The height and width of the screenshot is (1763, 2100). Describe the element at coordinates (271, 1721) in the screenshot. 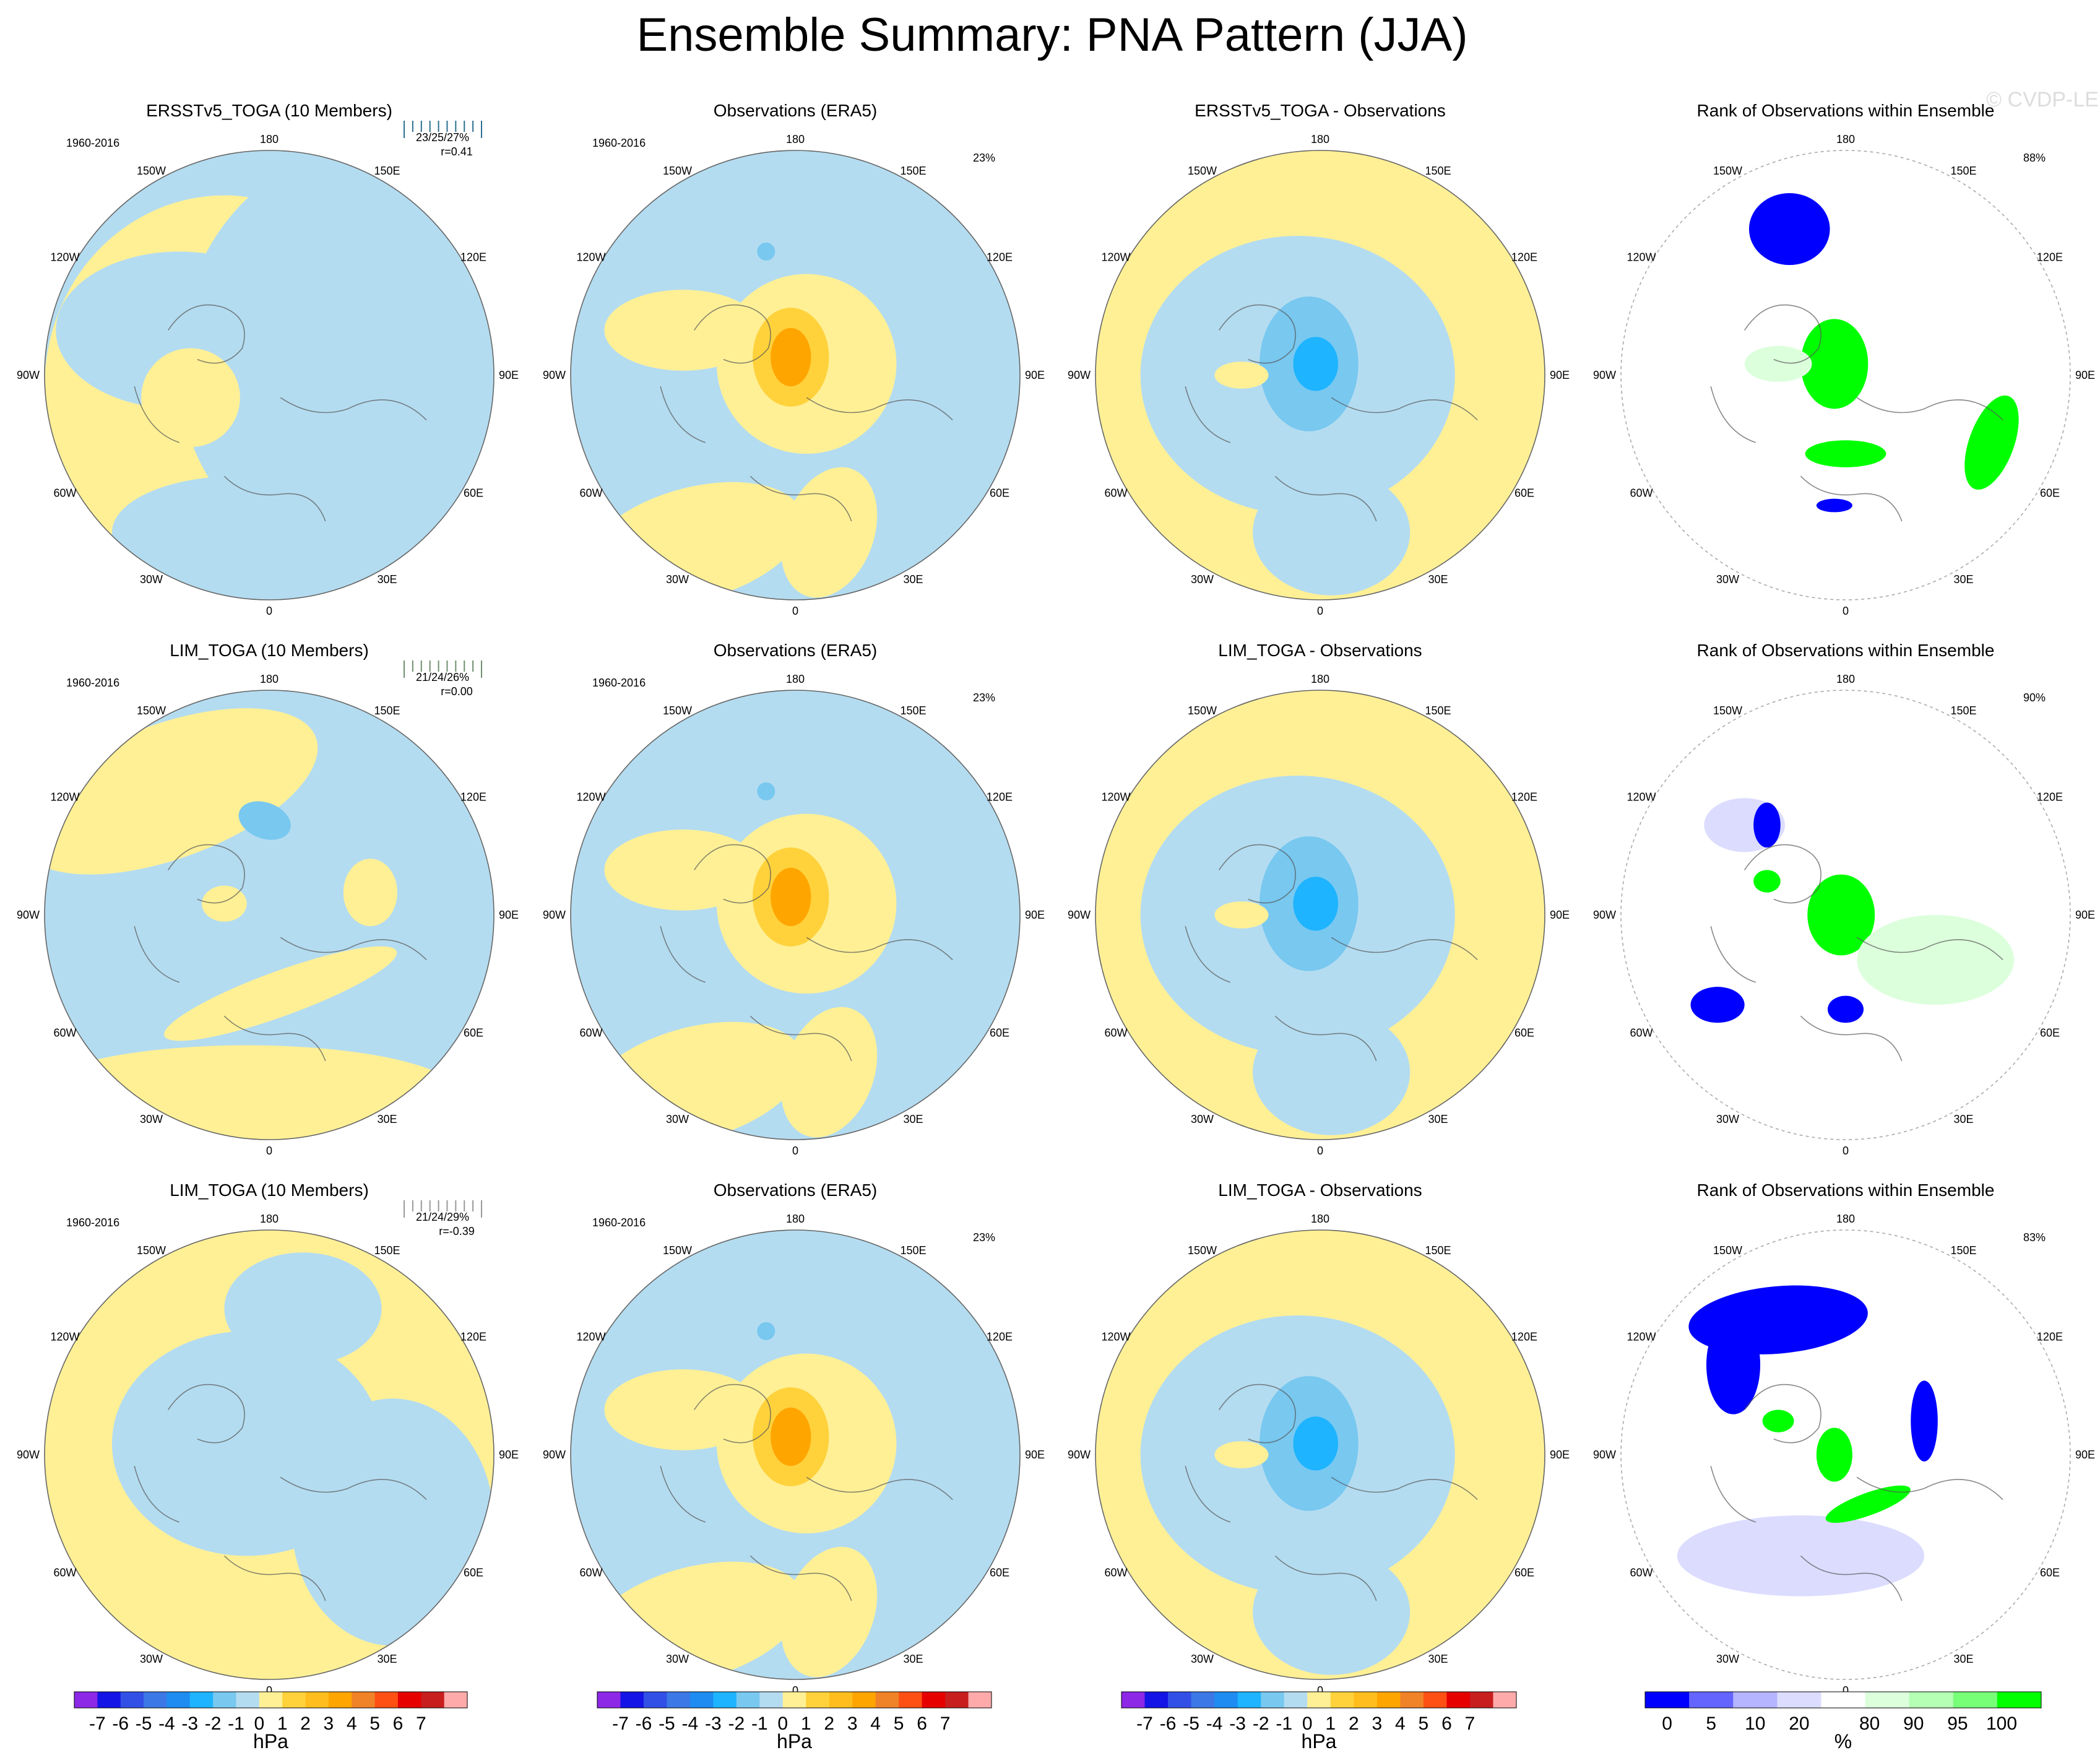

I see `colorbar-0: -7 -6 -5 -4 -3 -2 -1 0 1 2 3 4 5 6 7 hPa` at that location.